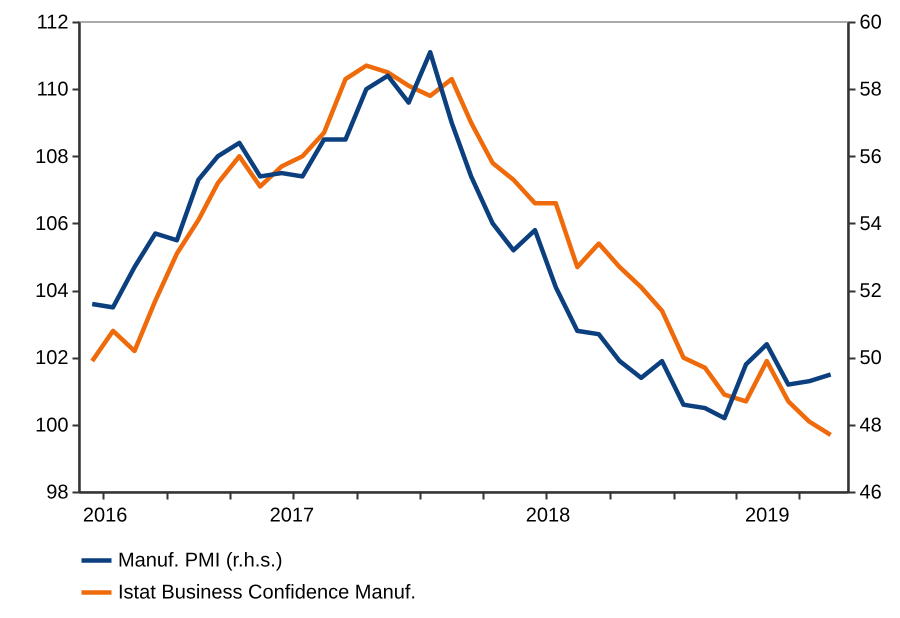 Image resolution: width=900 pixels, height=618 pixels. Describe the element at coordinates (871, 23) in the screenshot. I see `y2-tick-label: 60` at that location.